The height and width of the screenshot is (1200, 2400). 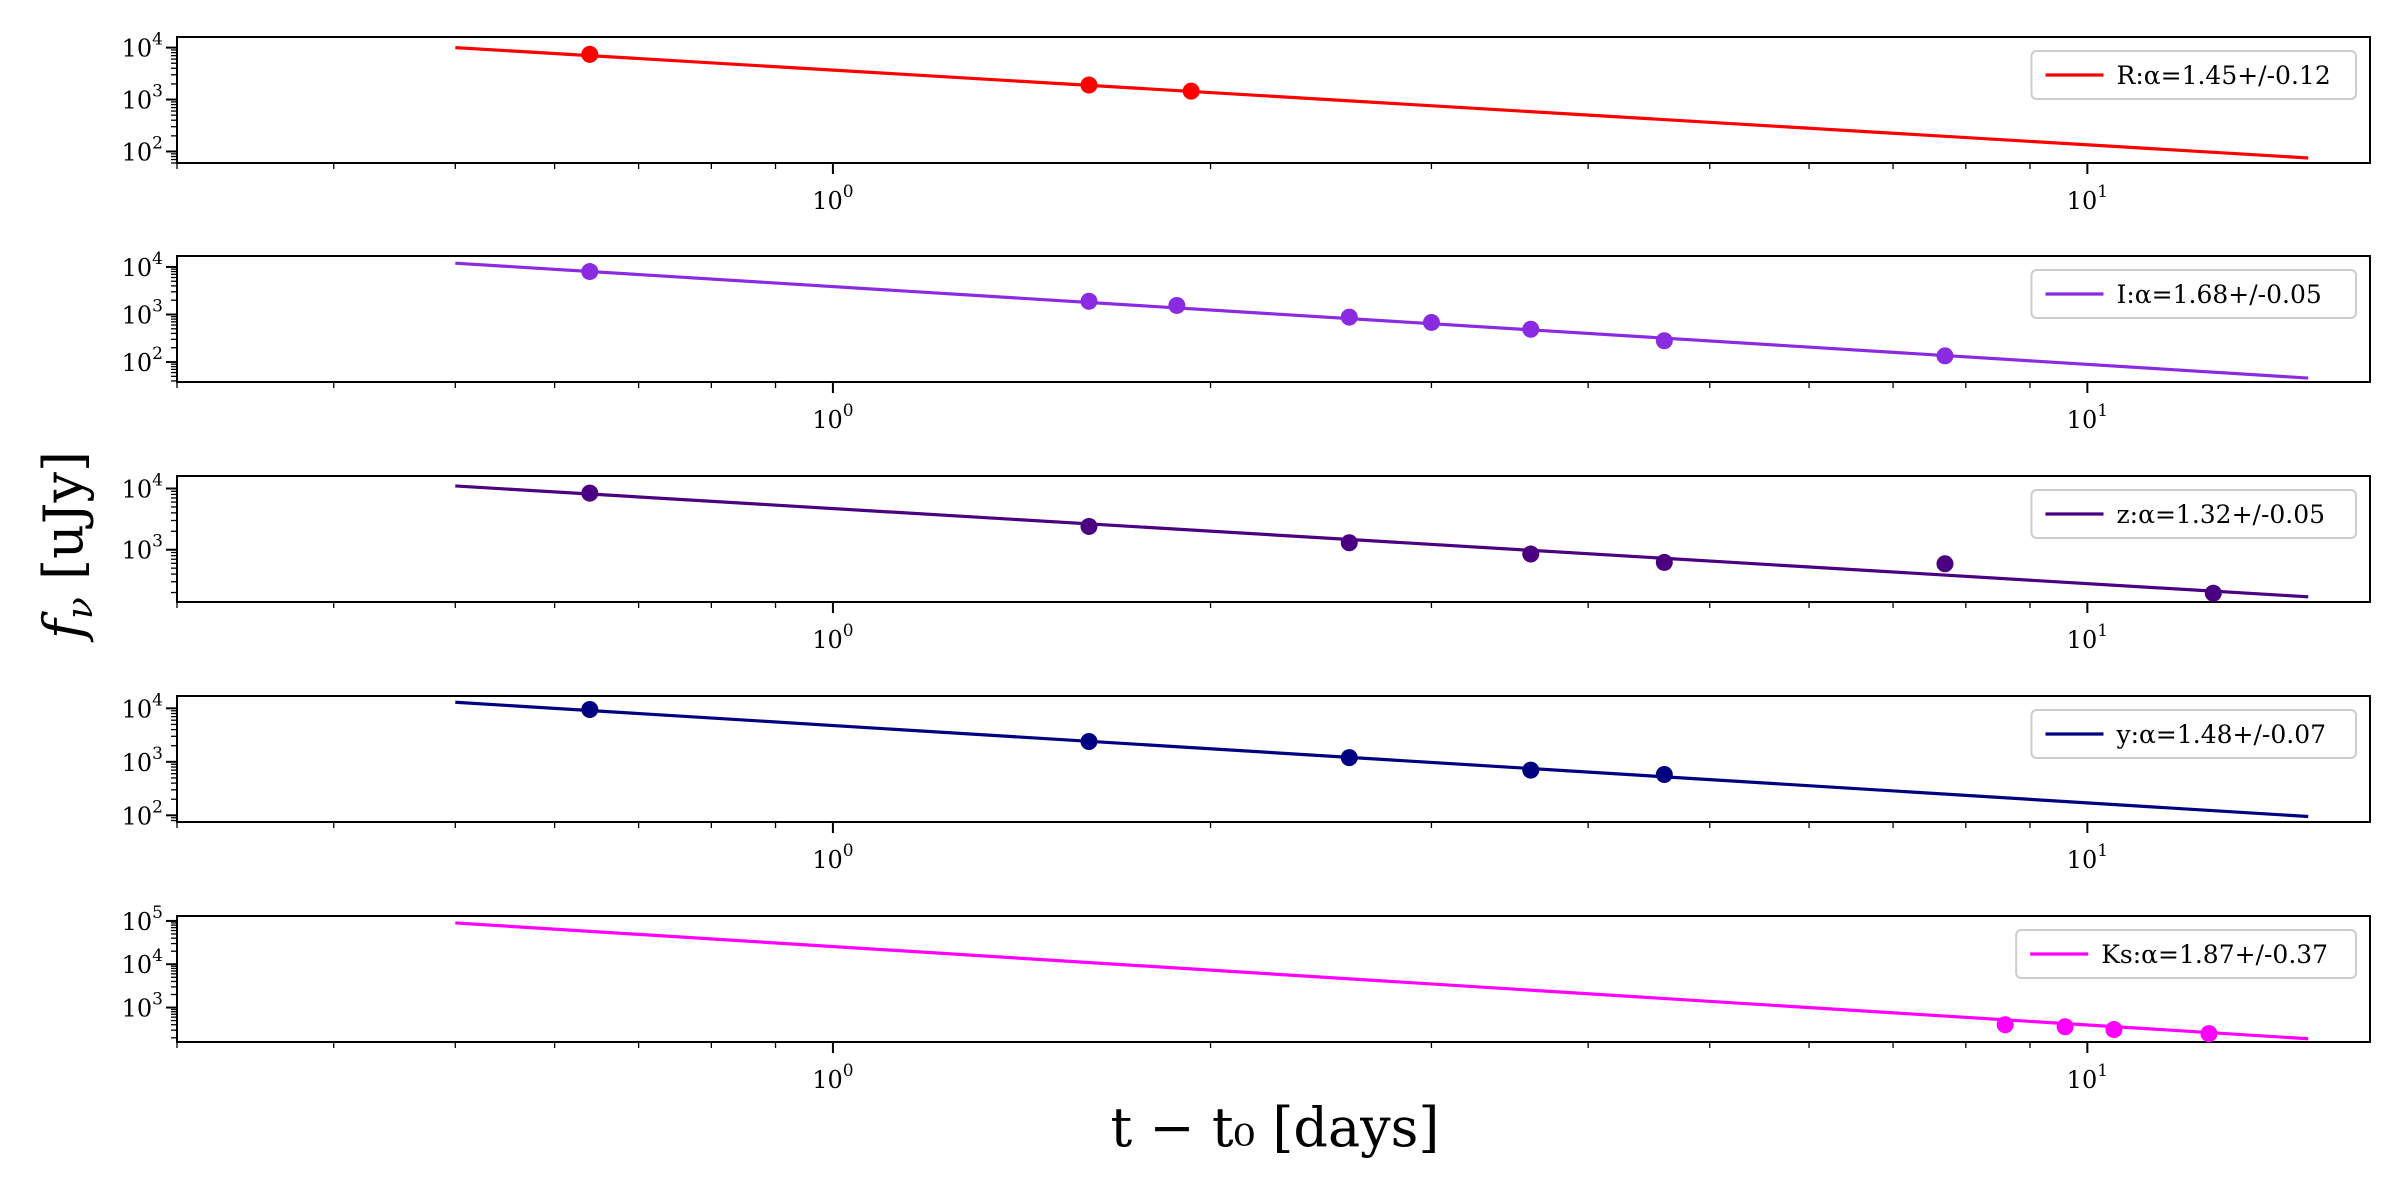 I want to click on fit-line-I, so click(x=1382, y=320).